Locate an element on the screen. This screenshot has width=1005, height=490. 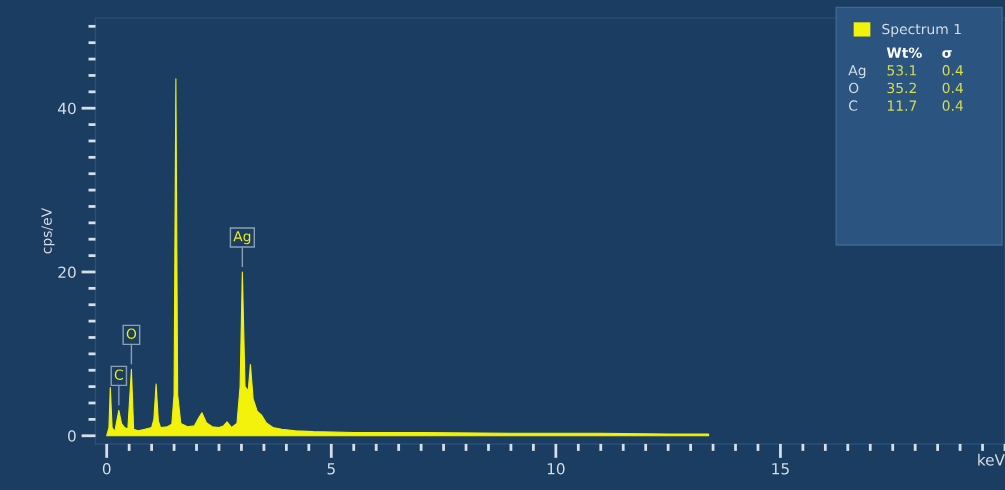
x-axis-title: keV is located at coordinates (991, 459).